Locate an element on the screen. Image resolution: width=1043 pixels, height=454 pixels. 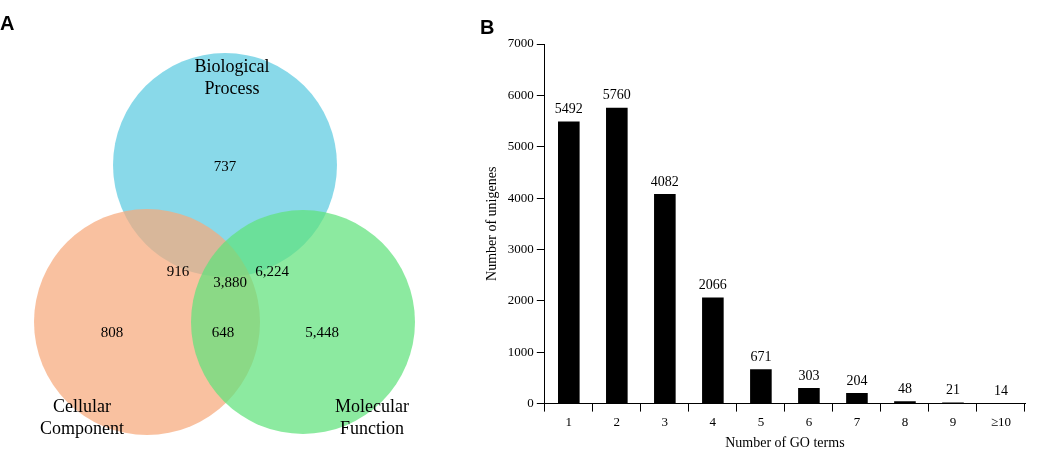
data-label: 671 is located at coordinates (761, 356).